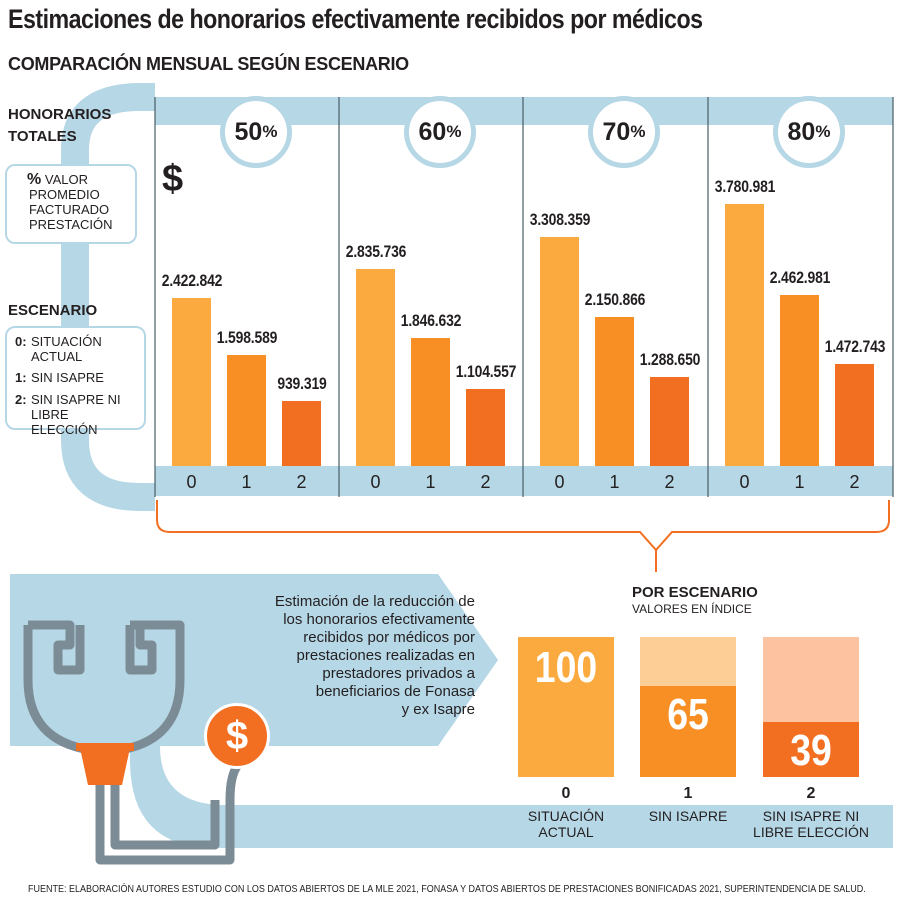  Describe the element at coordinates (21, 377) in the screenshot. I see `scenario-code: 1:` at that location.